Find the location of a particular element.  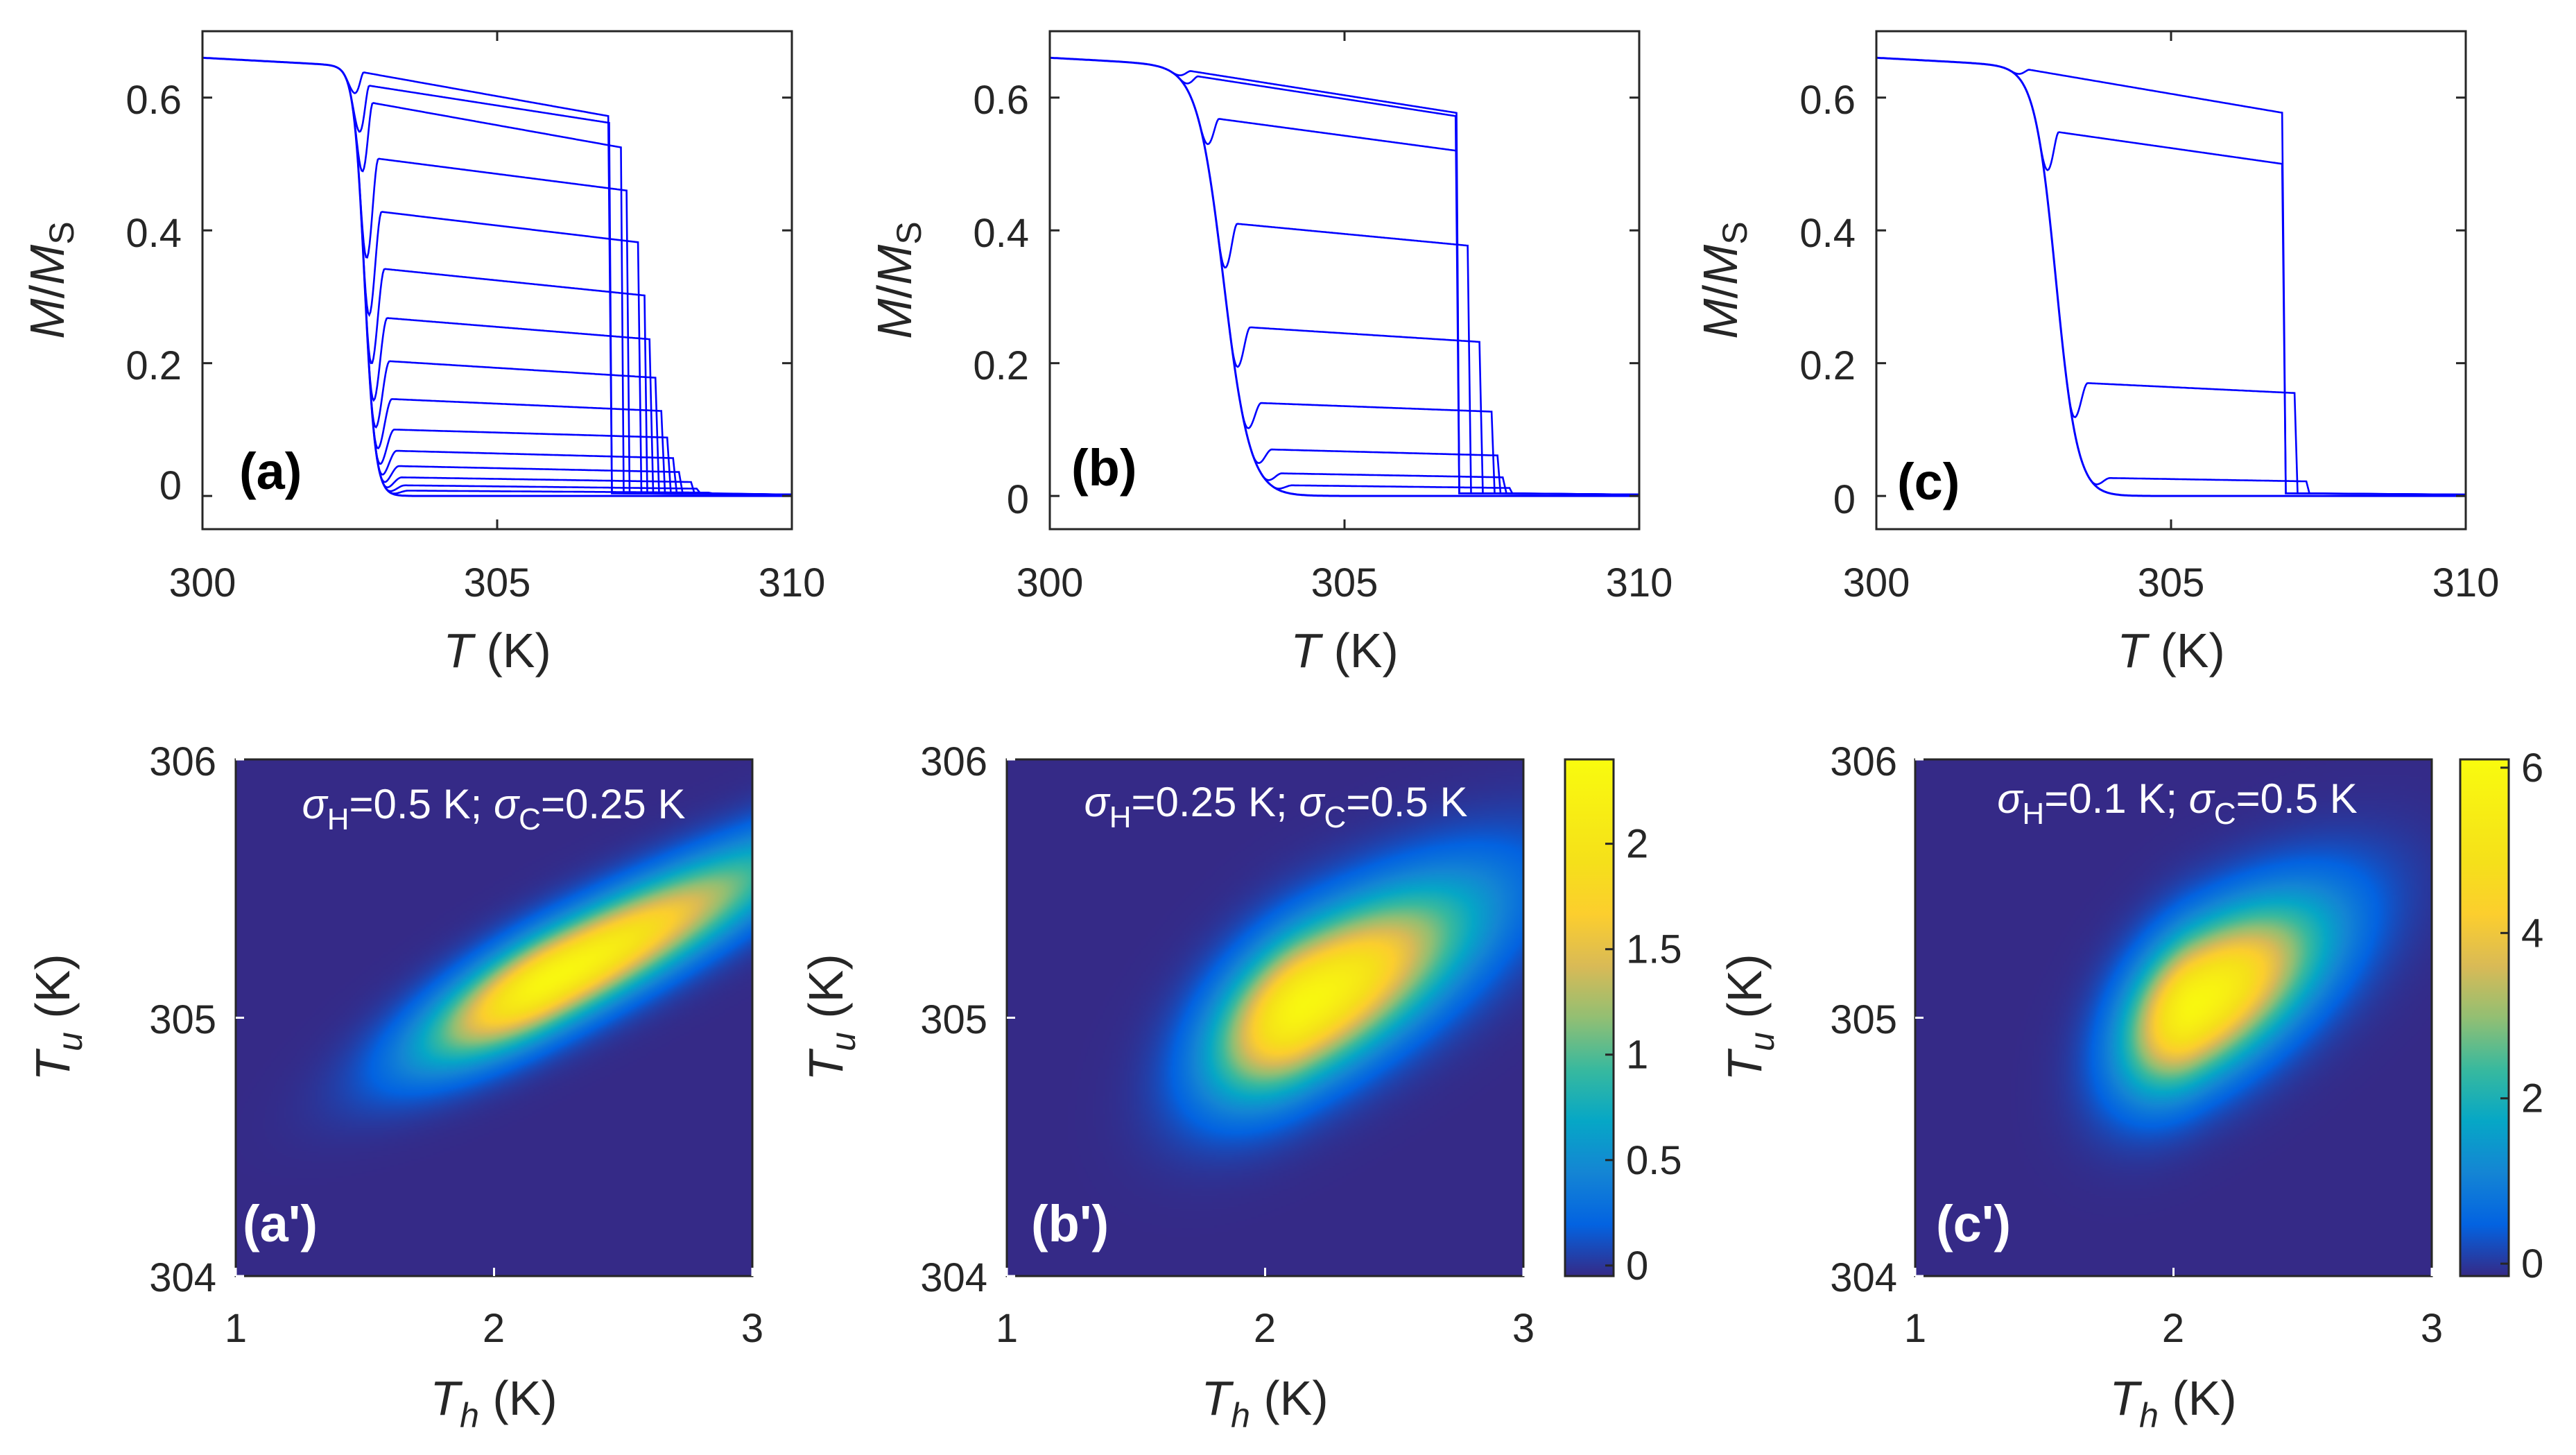

heatmap-image-b-prime is located at coordinates (1265, 1017).